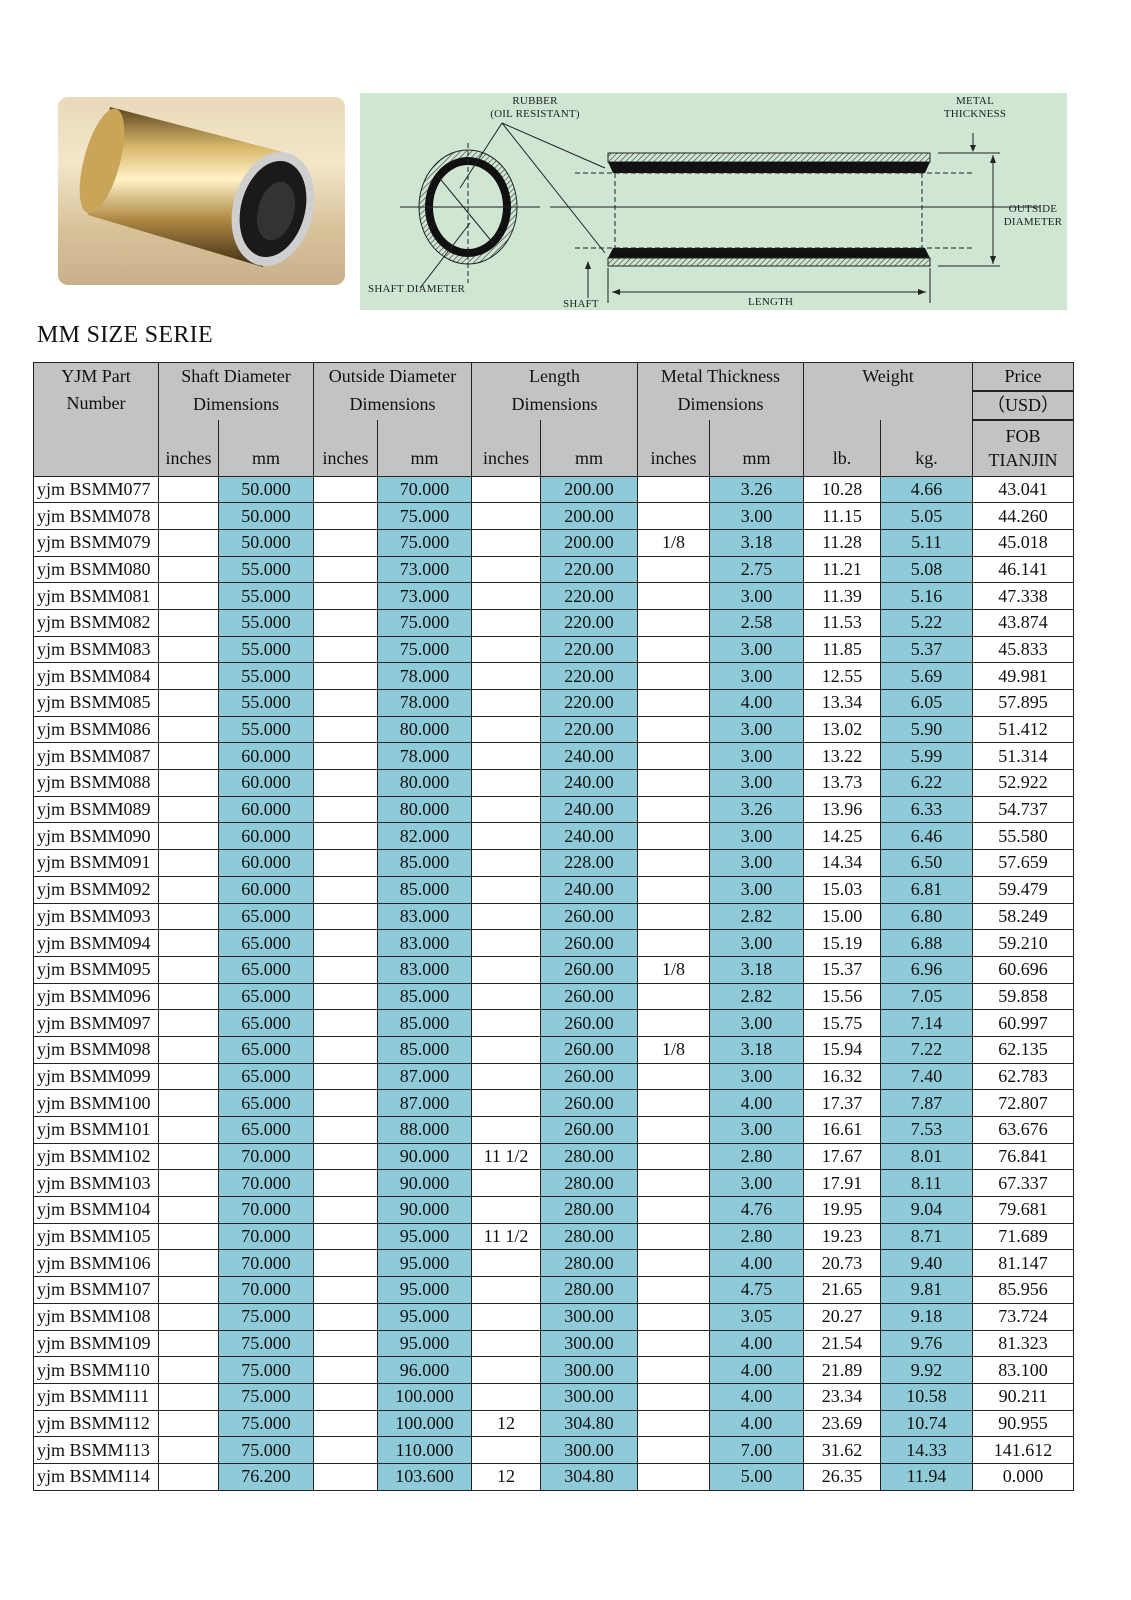  I want to click on cell-price: 62.783, so click(1023, 1076).